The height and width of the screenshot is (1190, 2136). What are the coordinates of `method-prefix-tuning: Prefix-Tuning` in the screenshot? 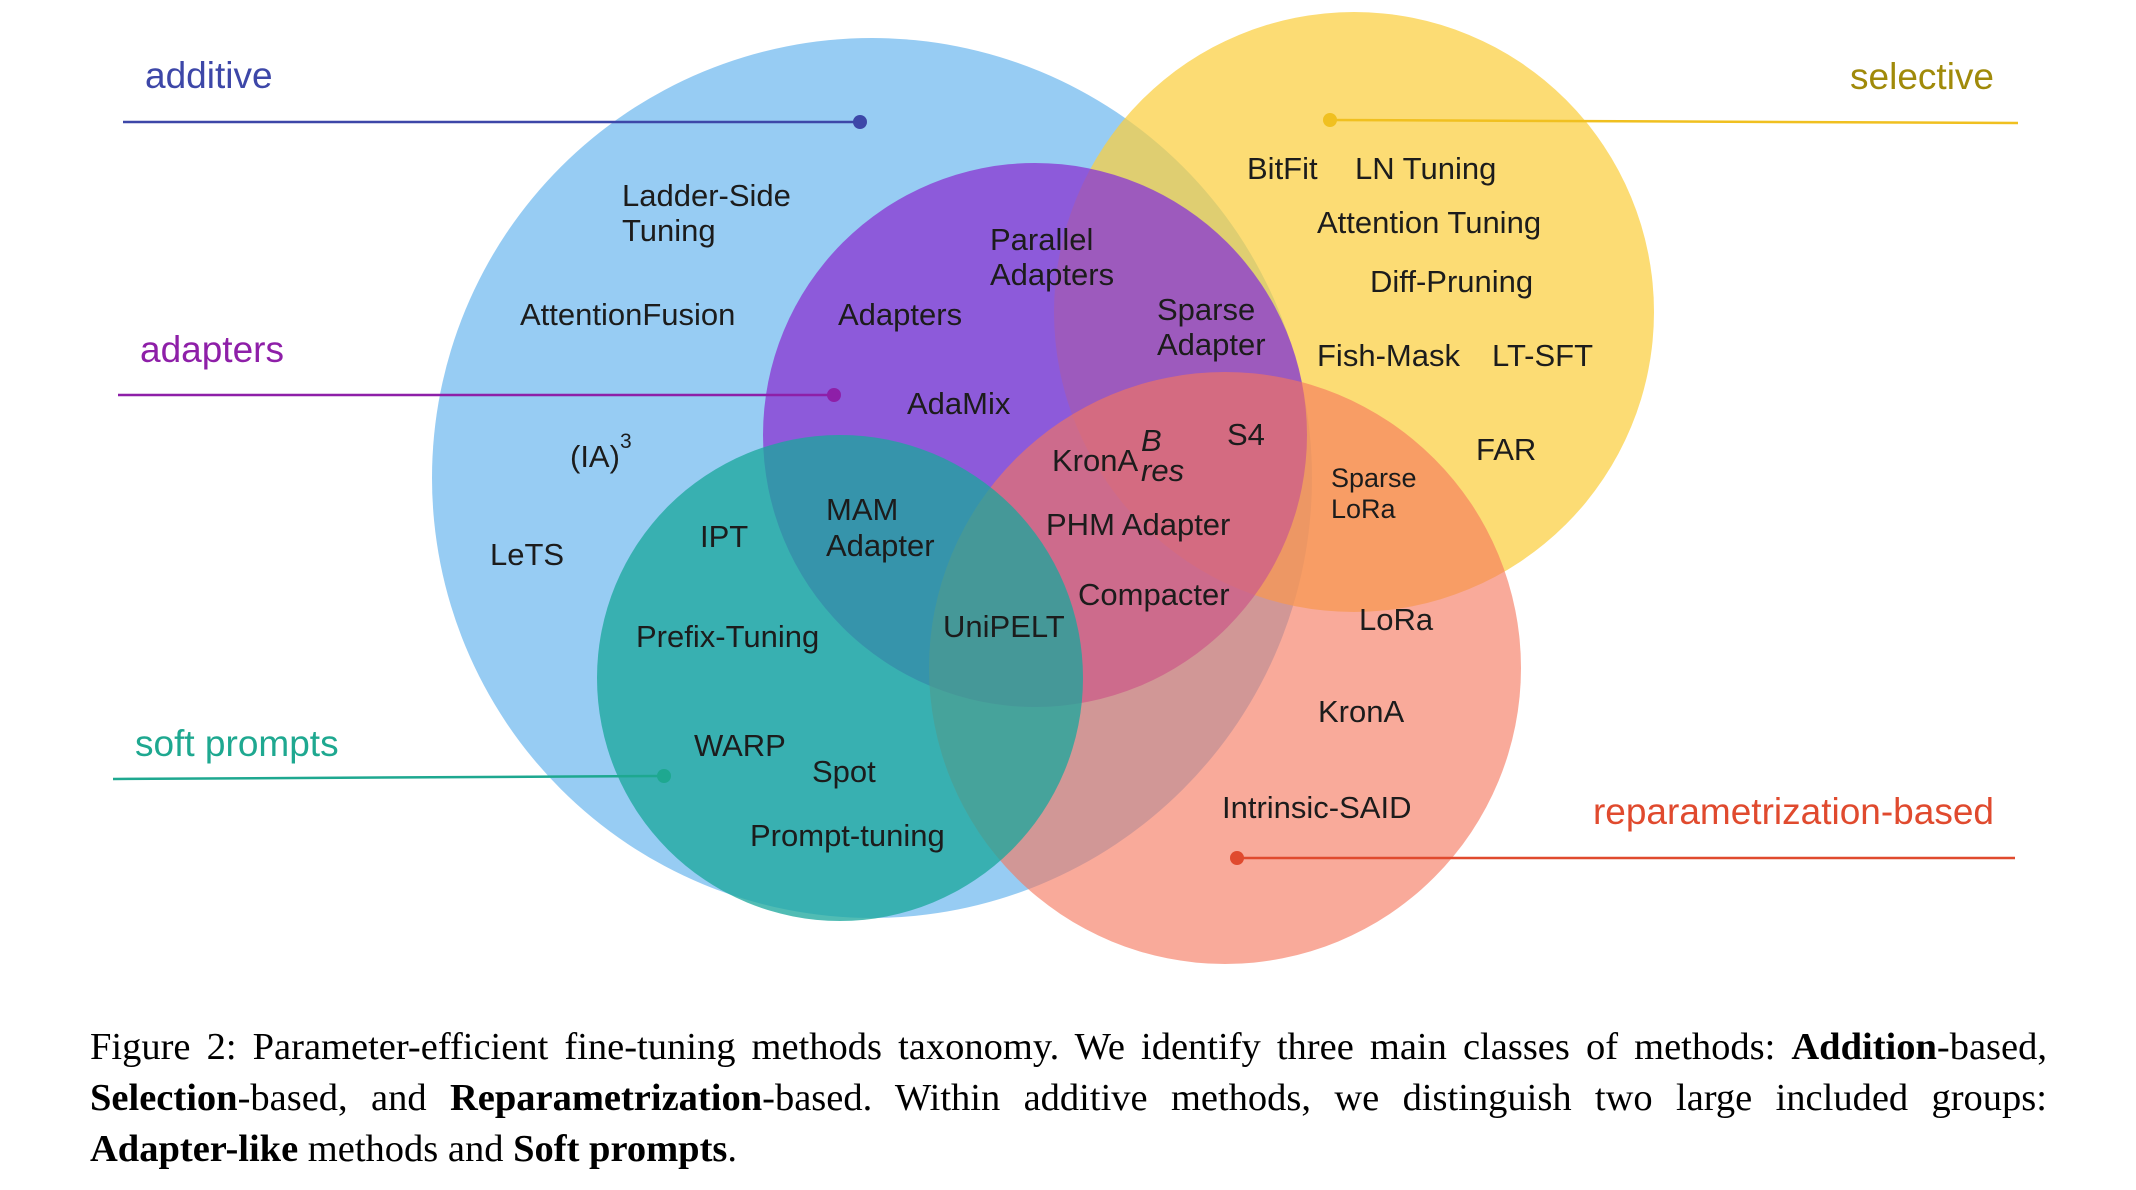 It's located at (727, 636).